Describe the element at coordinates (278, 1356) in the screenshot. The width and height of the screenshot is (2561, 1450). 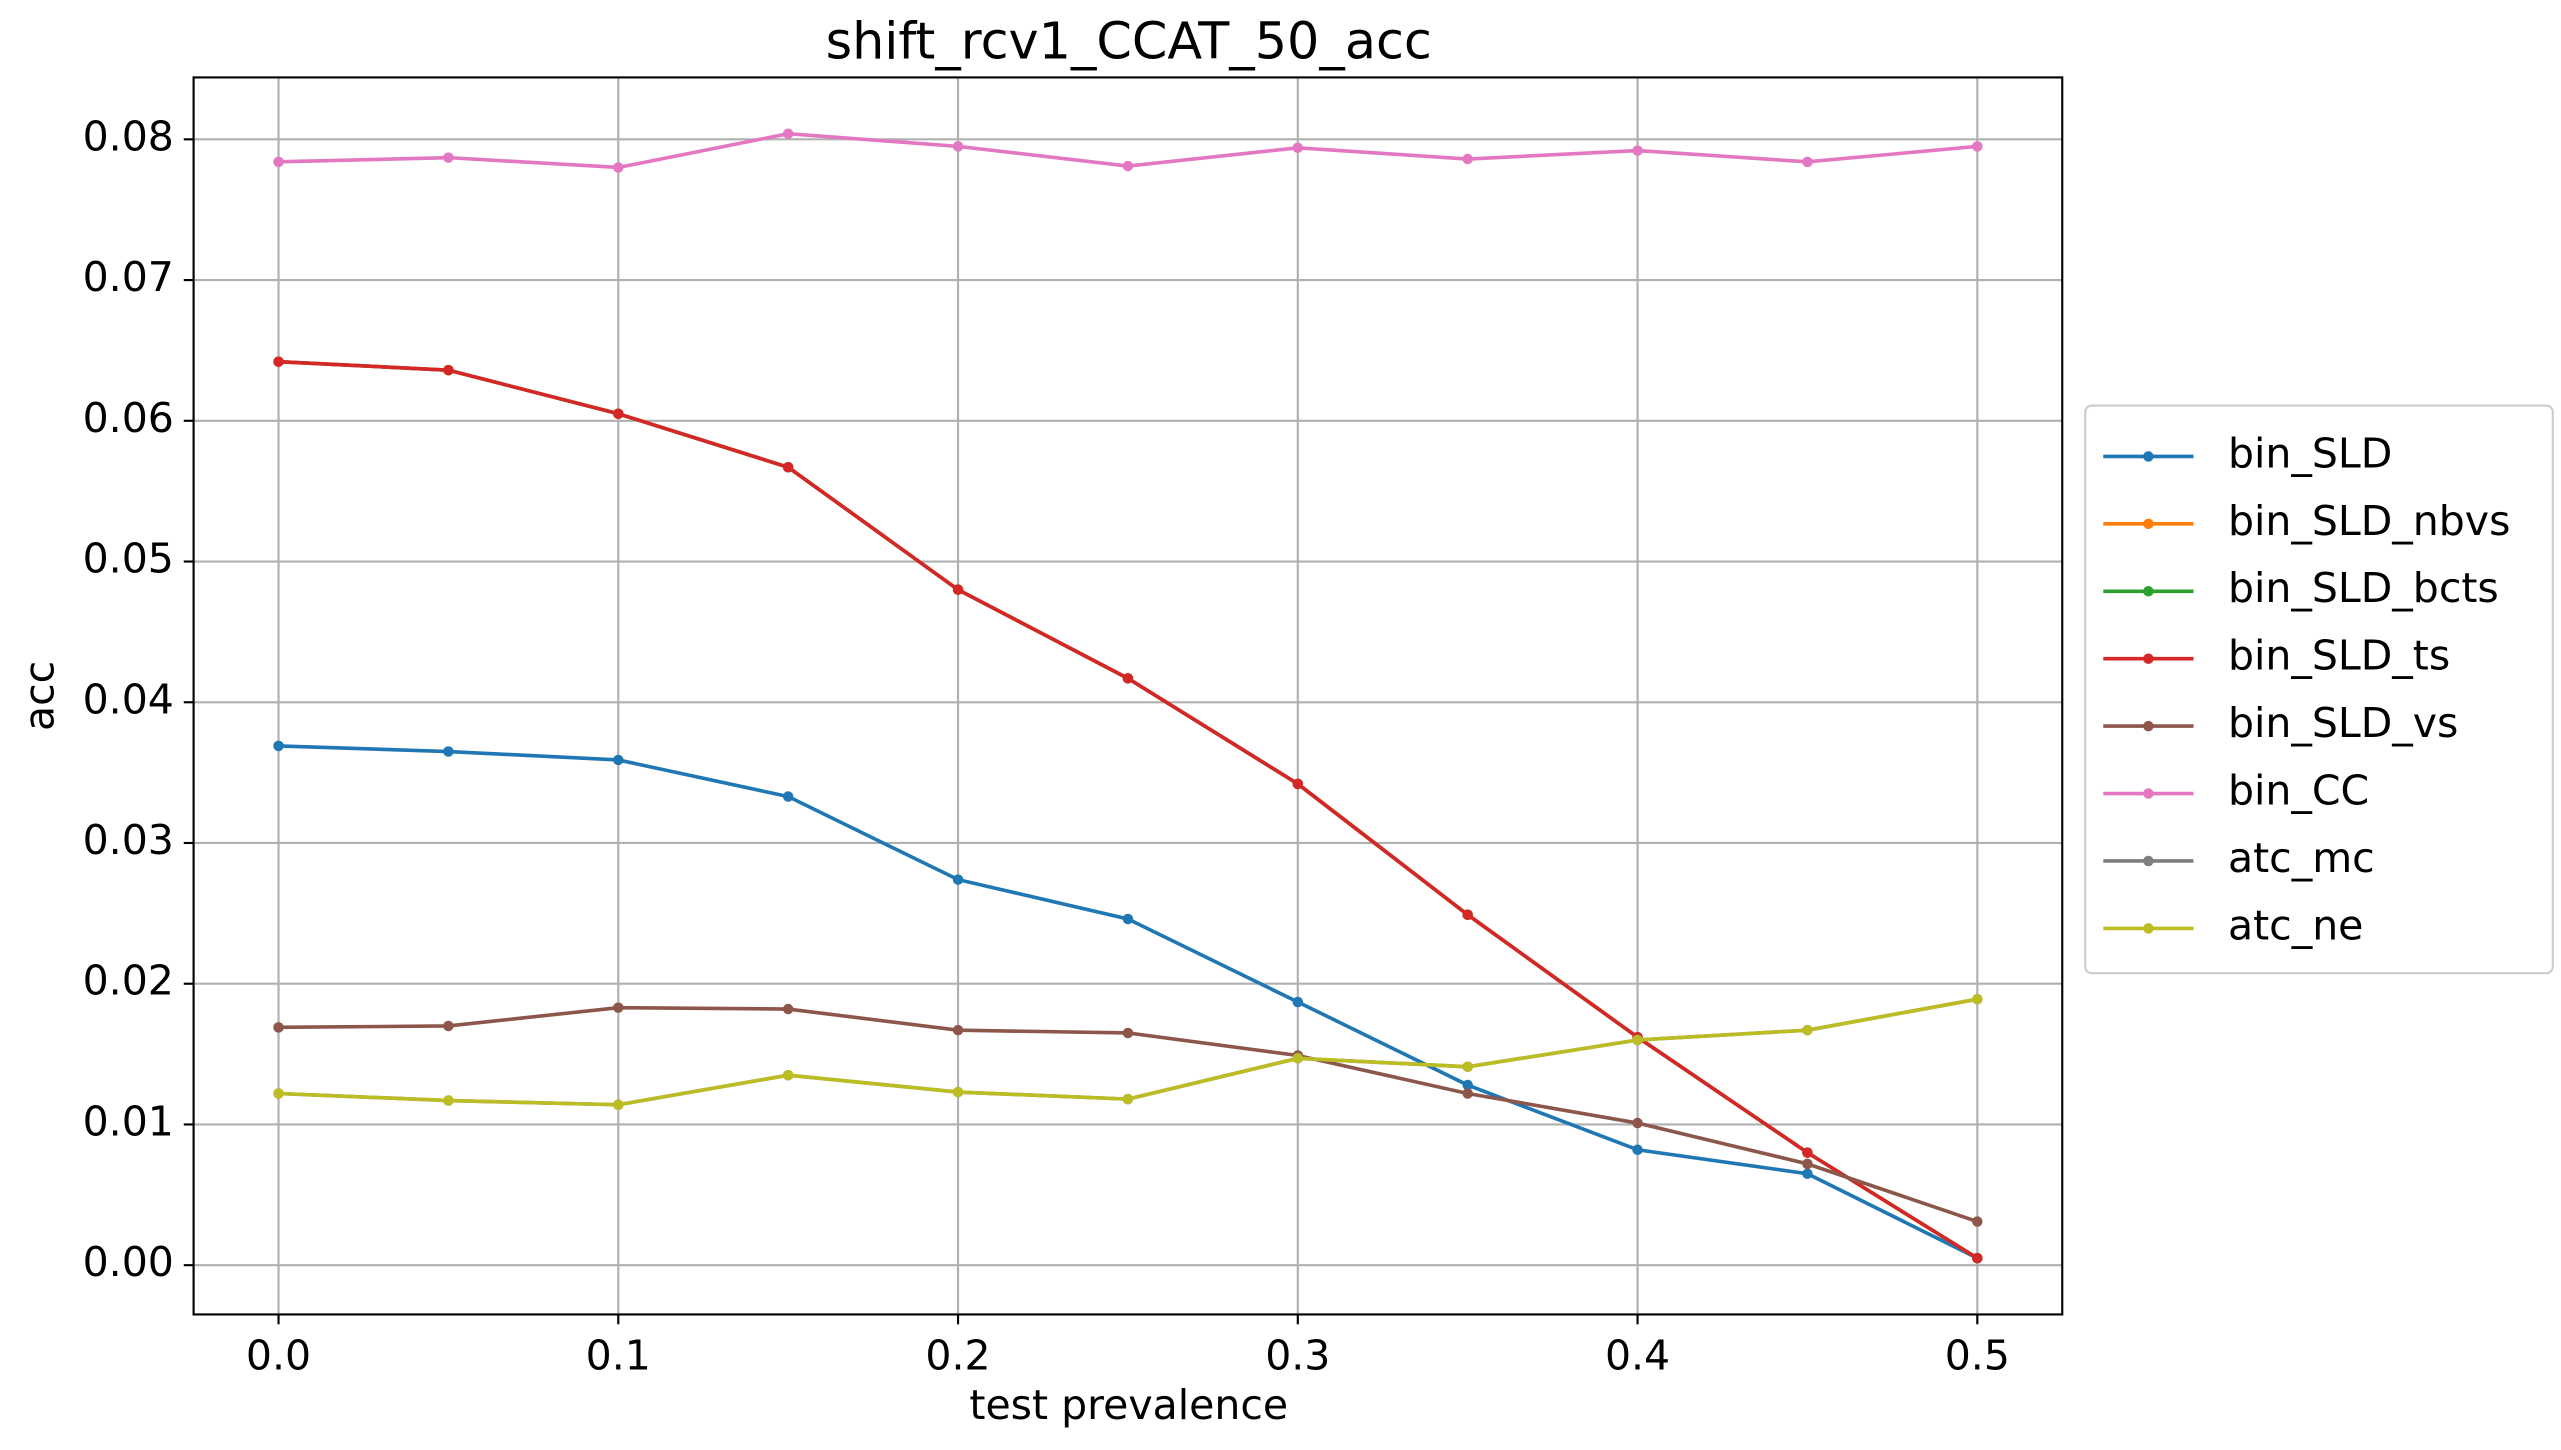
I see `x-tick-label: 0.0` at that location.